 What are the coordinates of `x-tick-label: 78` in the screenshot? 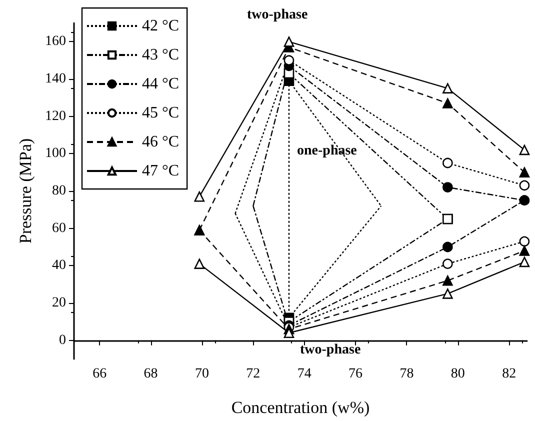 It's located at (407, 374).